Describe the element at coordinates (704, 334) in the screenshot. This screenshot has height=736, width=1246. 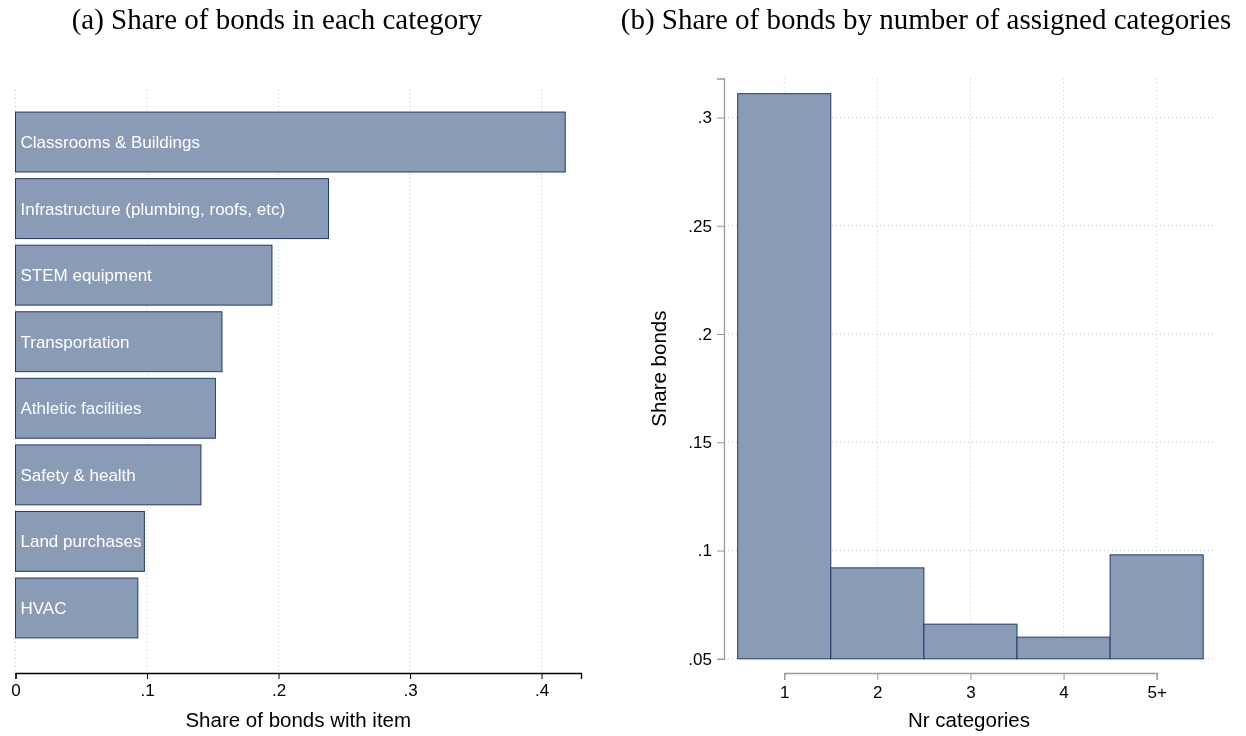
I see `y-tick-label: .2` at that location.